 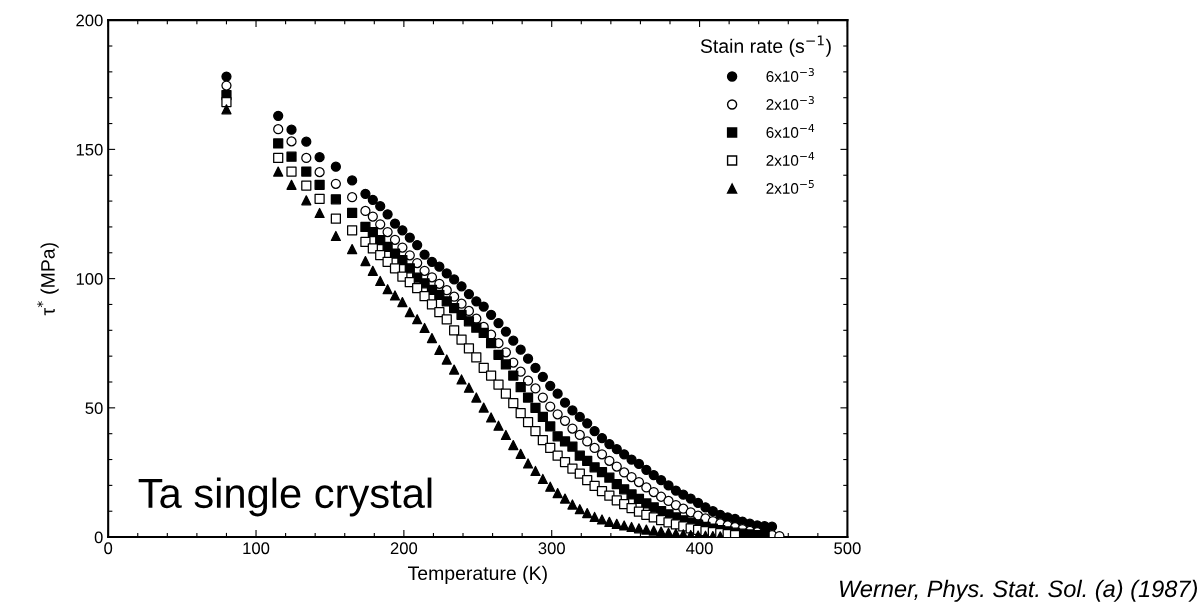 What do you see at coordinates (89, 149) in the screenshot?
I see `y-tick-label: 150` at bounding box center [89, 149].